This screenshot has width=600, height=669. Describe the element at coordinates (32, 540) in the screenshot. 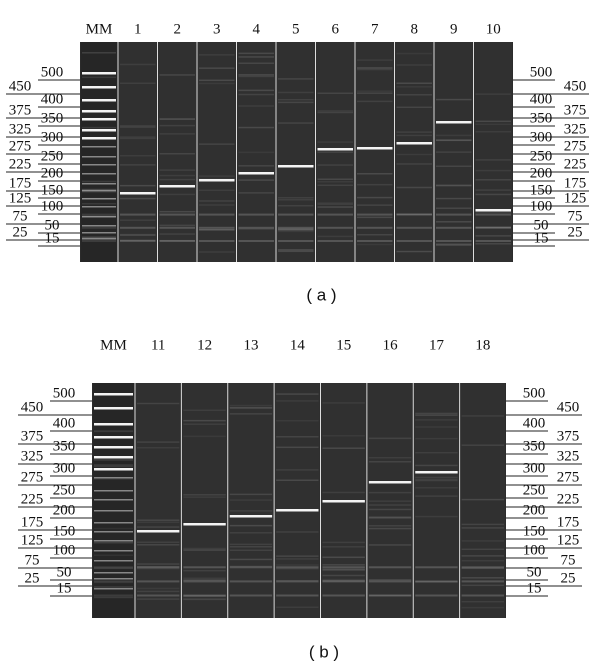

I see `ladder-label-left: 125` at that location.